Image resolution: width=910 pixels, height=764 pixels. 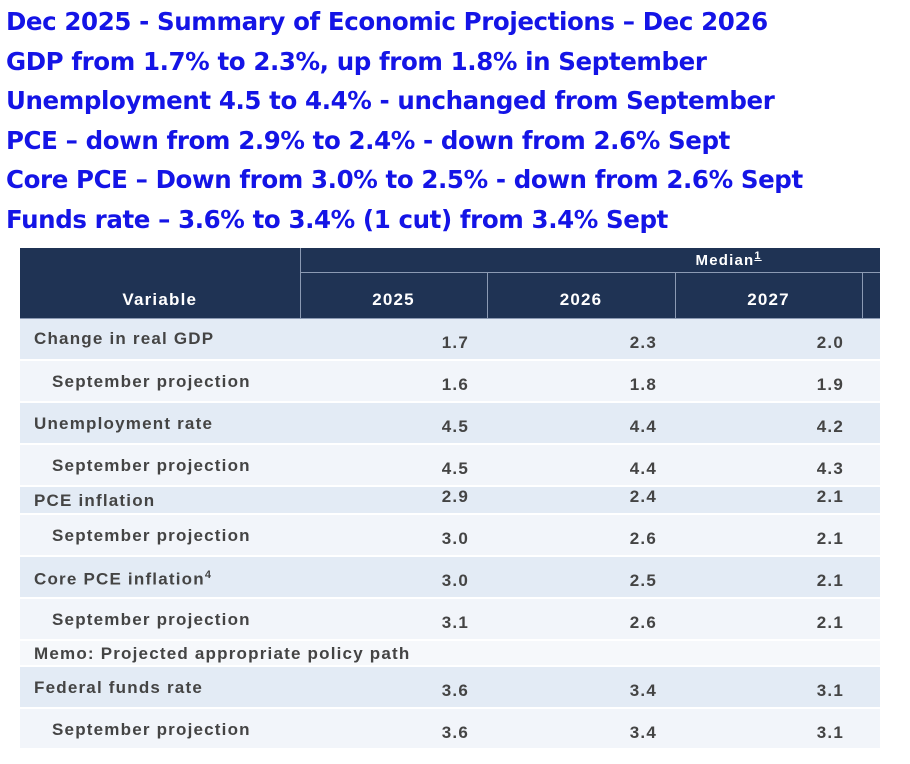 What do you see at coordinates (208, 574) in the screenshot?
I see `footnote-ref: 4` at bounding box center [208, 574].